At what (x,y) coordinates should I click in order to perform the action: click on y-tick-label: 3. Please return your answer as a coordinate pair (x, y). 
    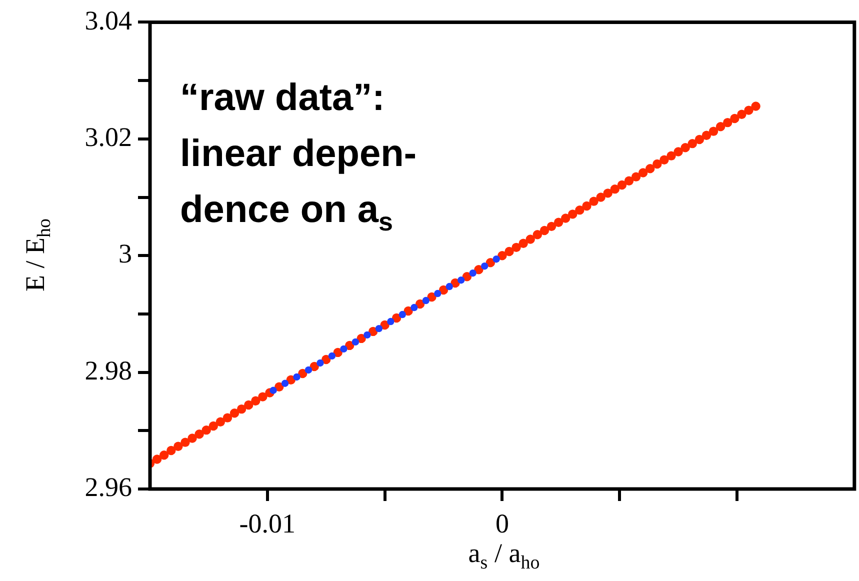
    Looking at the image, I should click on (125, 253).